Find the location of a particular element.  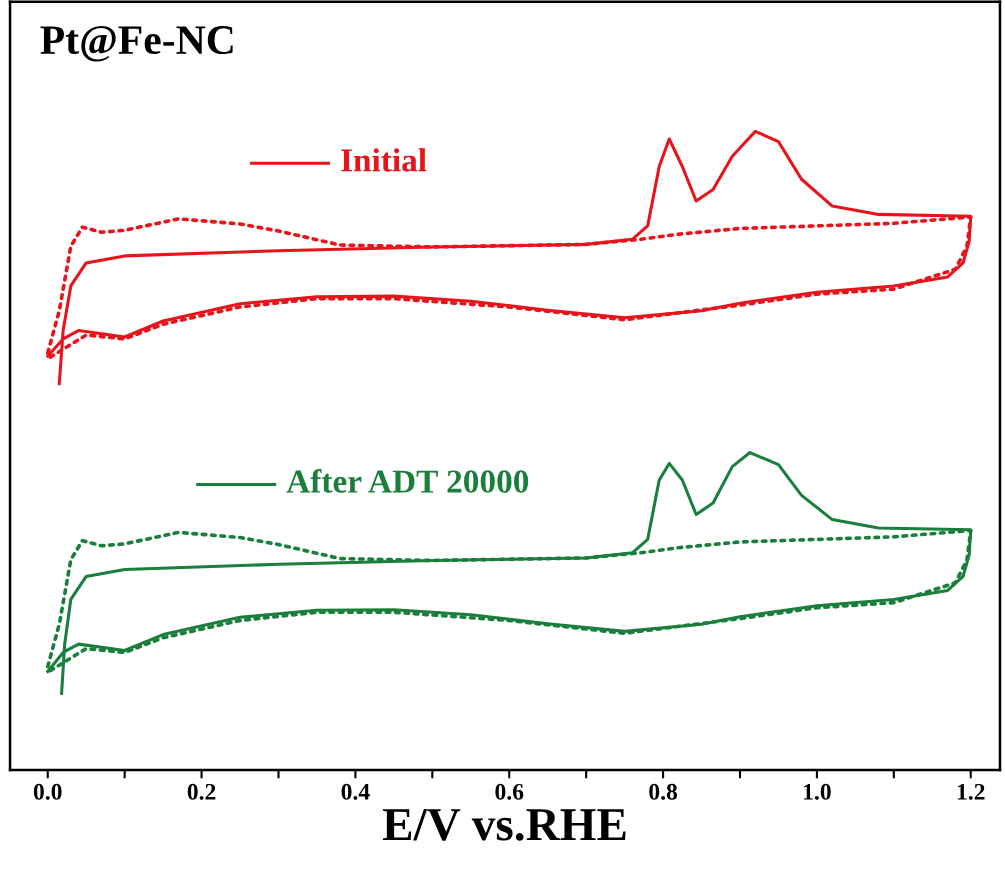

x-tick-label: 0.0 is located at coordinates (47, 791).